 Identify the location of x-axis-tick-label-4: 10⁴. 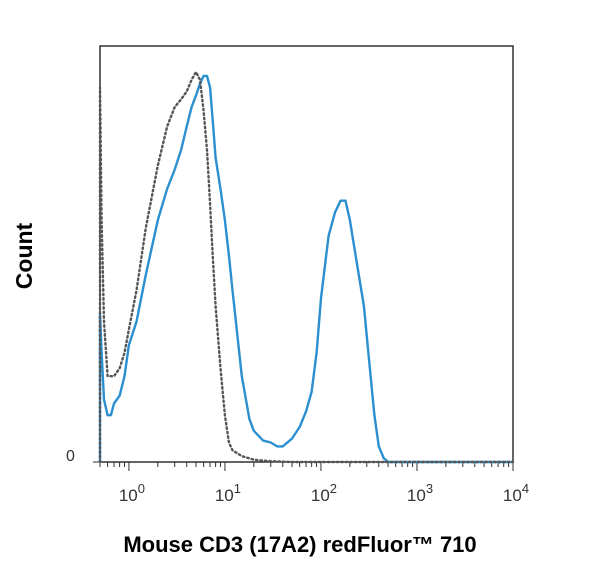
(516, 493).